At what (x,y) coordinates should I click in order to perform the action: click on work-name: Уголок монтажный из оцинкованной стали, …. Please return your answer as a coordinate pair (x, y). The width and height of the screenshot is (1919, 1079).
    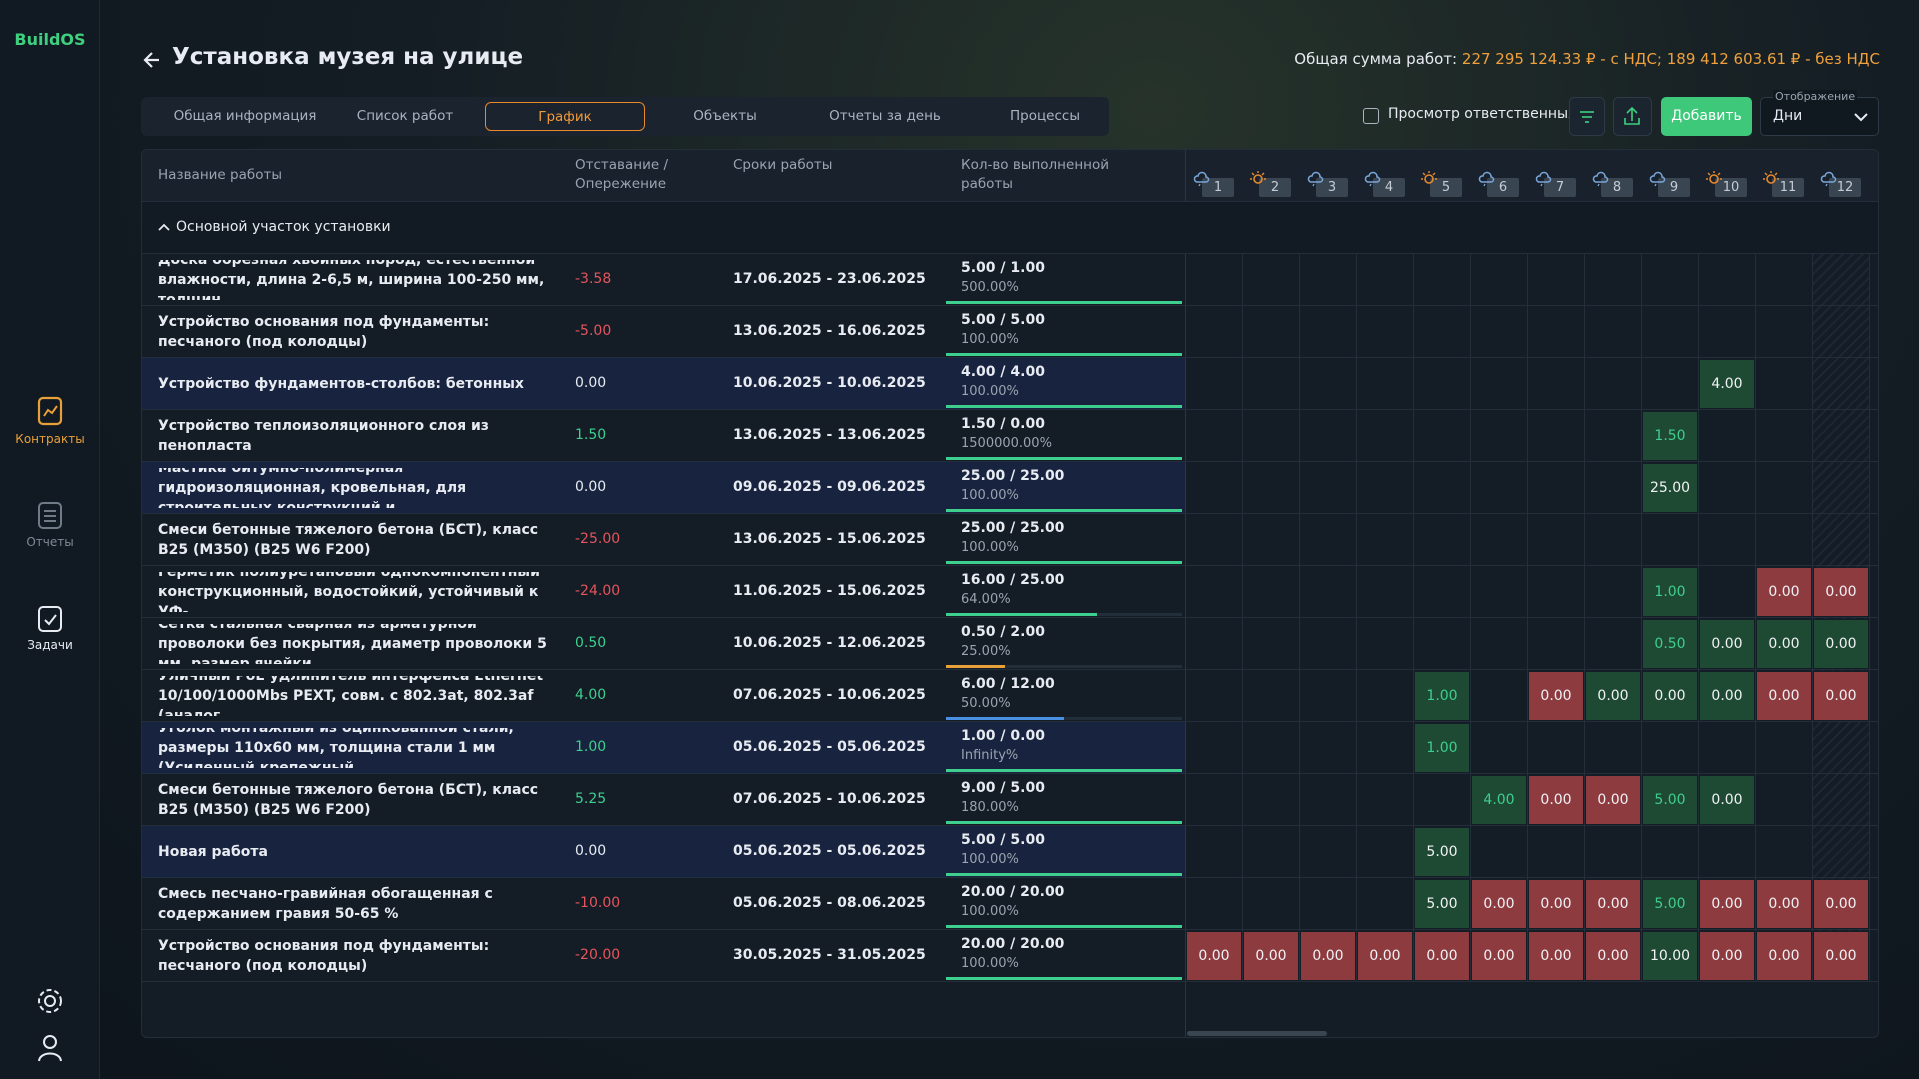
    Looking at the image, I should click on (336, 748).